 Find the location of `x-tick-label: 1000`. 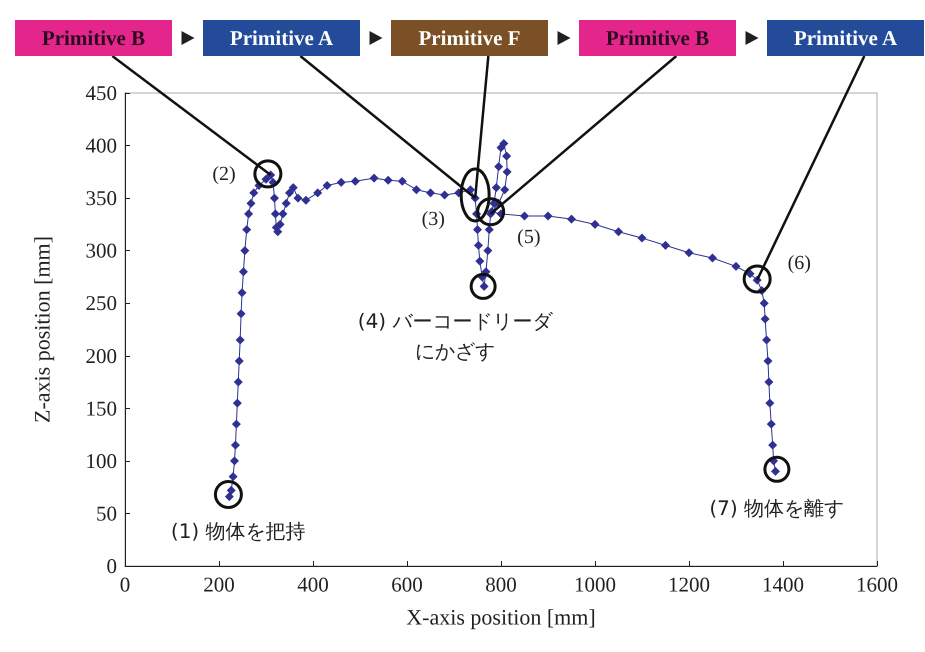

x-tick-label: 1000 is located at coordinates (595, 584).